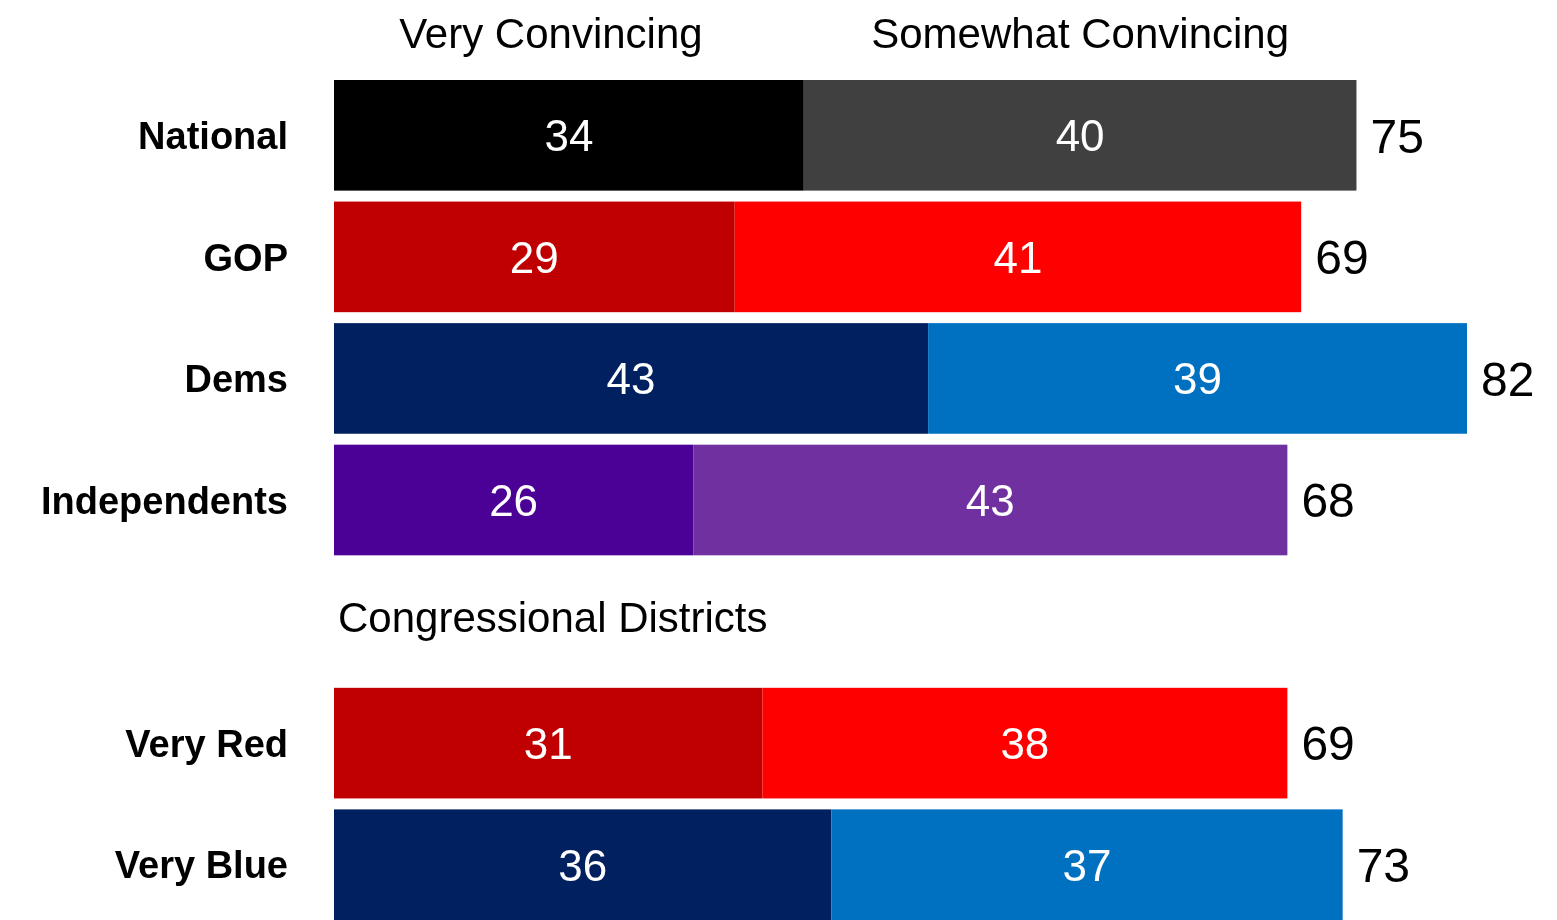 The image size is (1557, 920). What do you see at coordinates (236, 379) in the screenshot?
I see `y-tick-label: Dems` at bounding box center [236, 379].